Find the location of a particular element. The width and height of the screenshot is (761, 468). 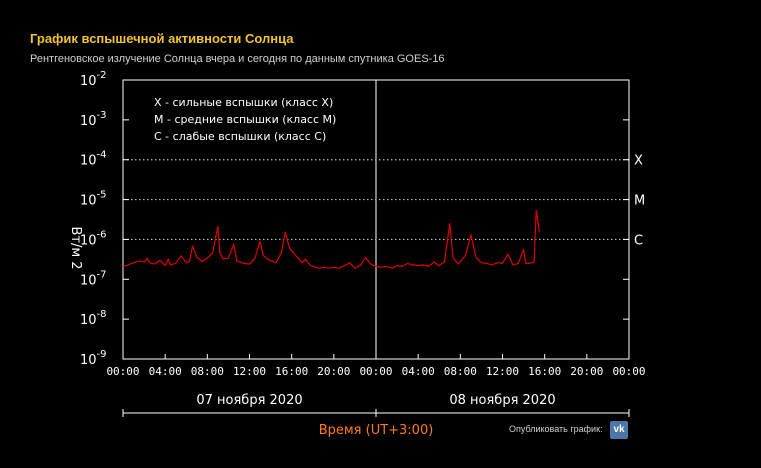

y-tick-label: 10⁻⁶ is located at coordinates (93, 238).